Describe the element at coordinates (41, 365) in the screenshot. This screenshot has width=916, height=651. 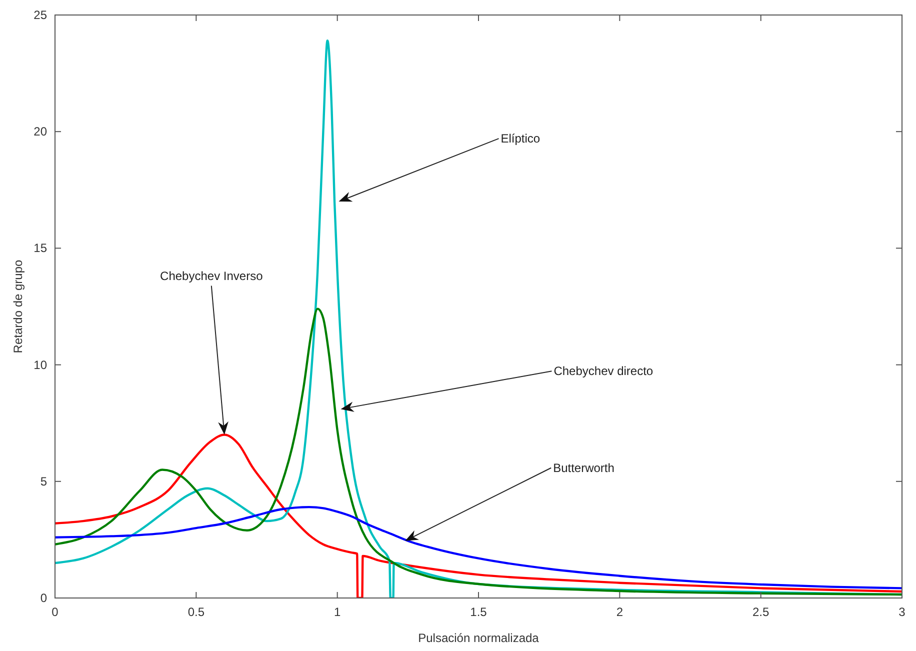
I see `y-tick-label: 10` at that location.